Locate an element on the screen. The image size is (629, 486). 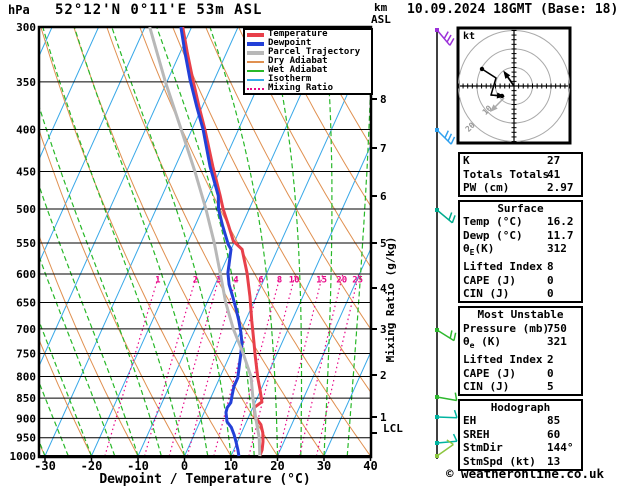
table-row: Totals Totals 41 is located at coordinates (520, 175).